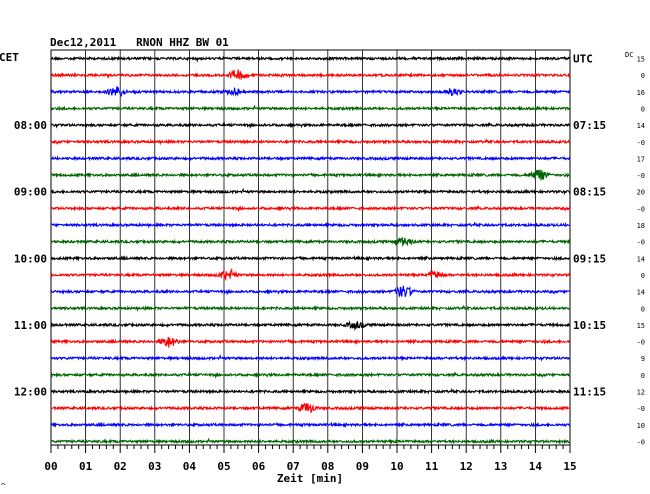  Describe the element at coordinates (641, 159) in the screenshot. I see `dc-offset-6: 17` at that location.